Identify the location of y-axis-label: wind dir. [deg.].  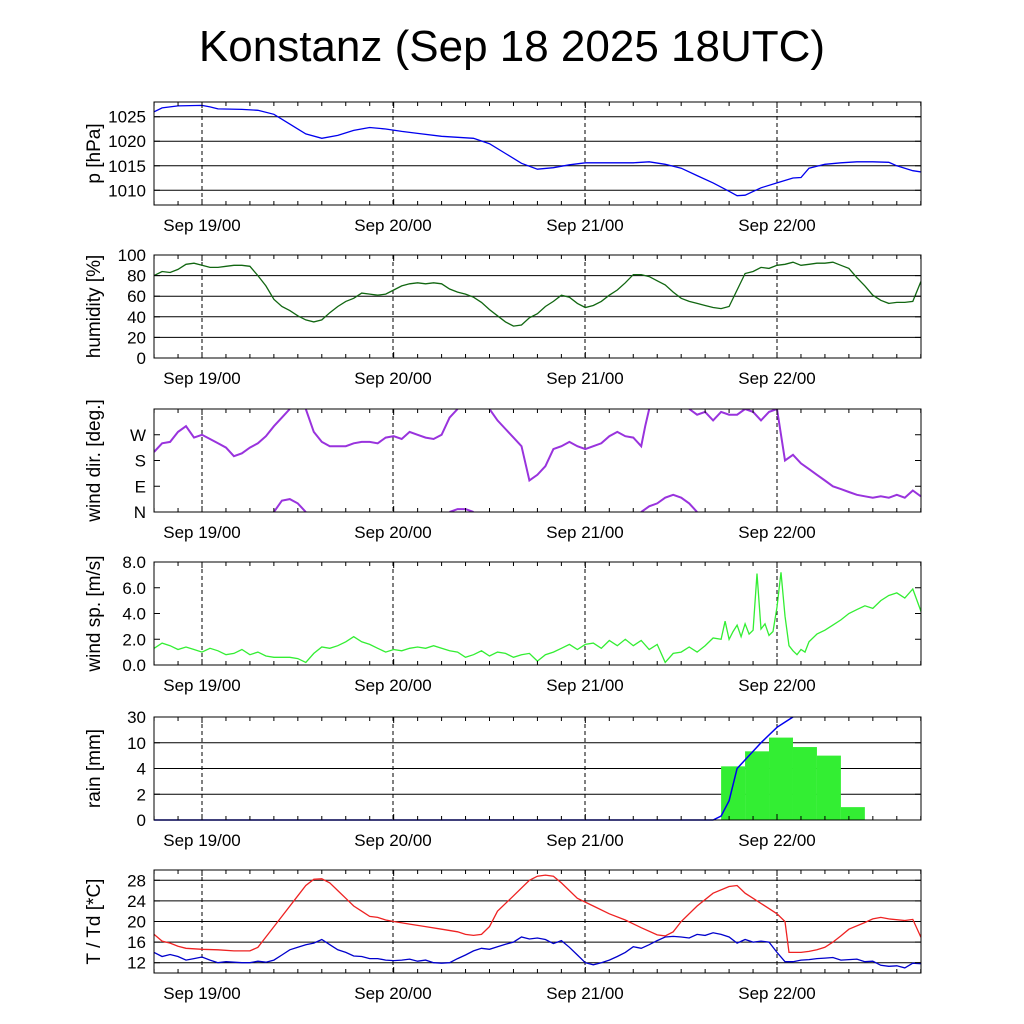
(94, 461).